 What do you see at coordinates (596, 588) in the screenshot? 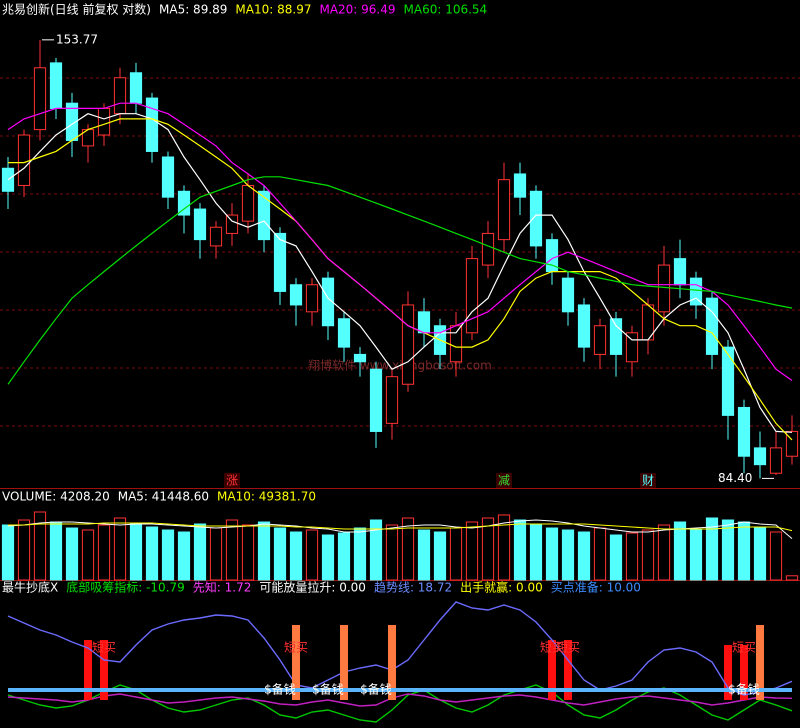
I see `legend-entry: 买点准备: 10.00` at bounding box center [596, 588].